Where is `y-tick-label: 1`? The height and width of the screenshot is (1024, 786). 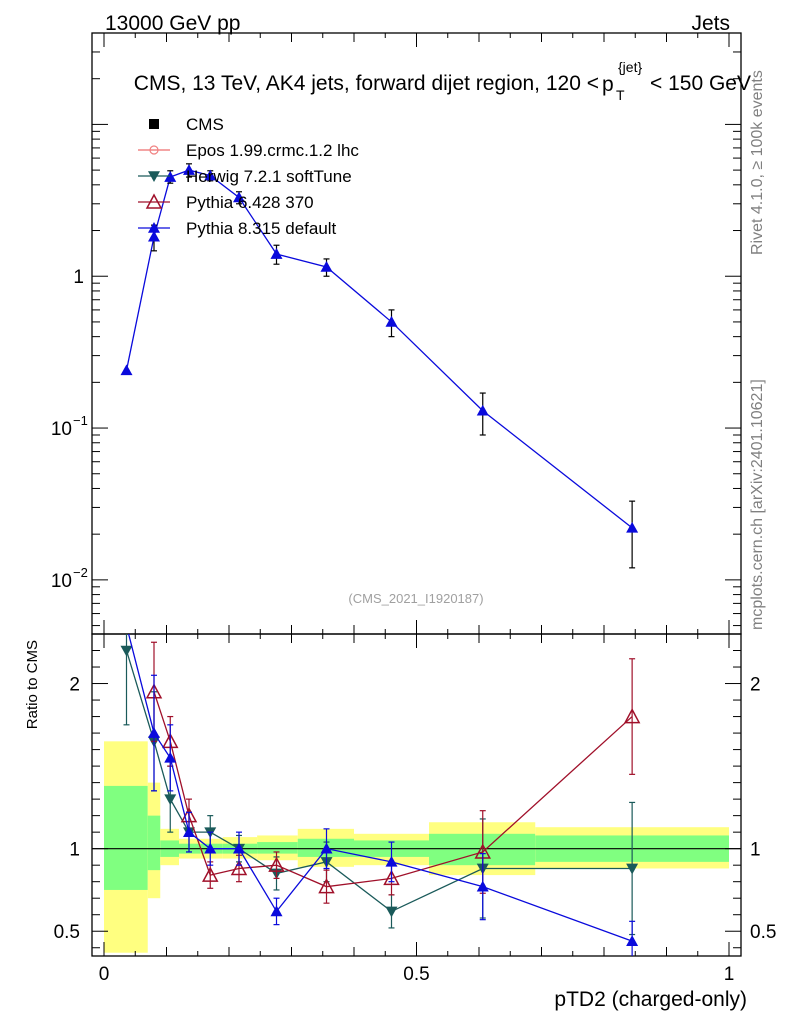 y-tick-label: 1 is located at coordinates (78, 277).